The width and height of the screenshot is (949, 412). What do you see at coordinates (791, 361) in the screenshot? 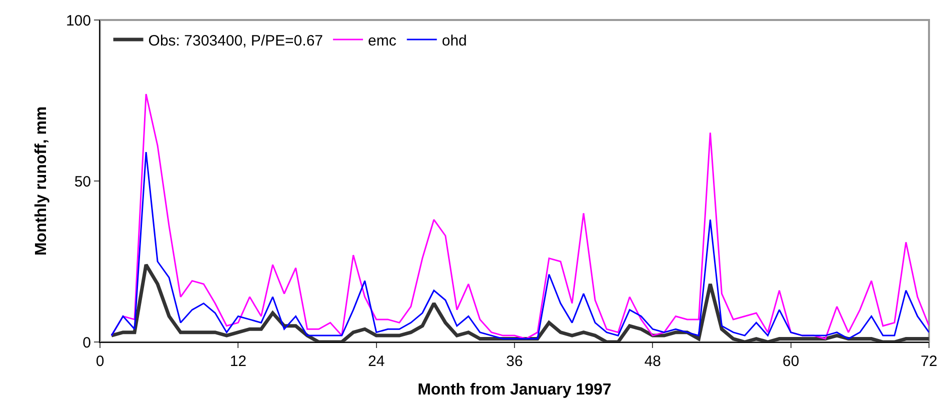
I see `x-tick-label: 60` at bounding box center [791, 361].